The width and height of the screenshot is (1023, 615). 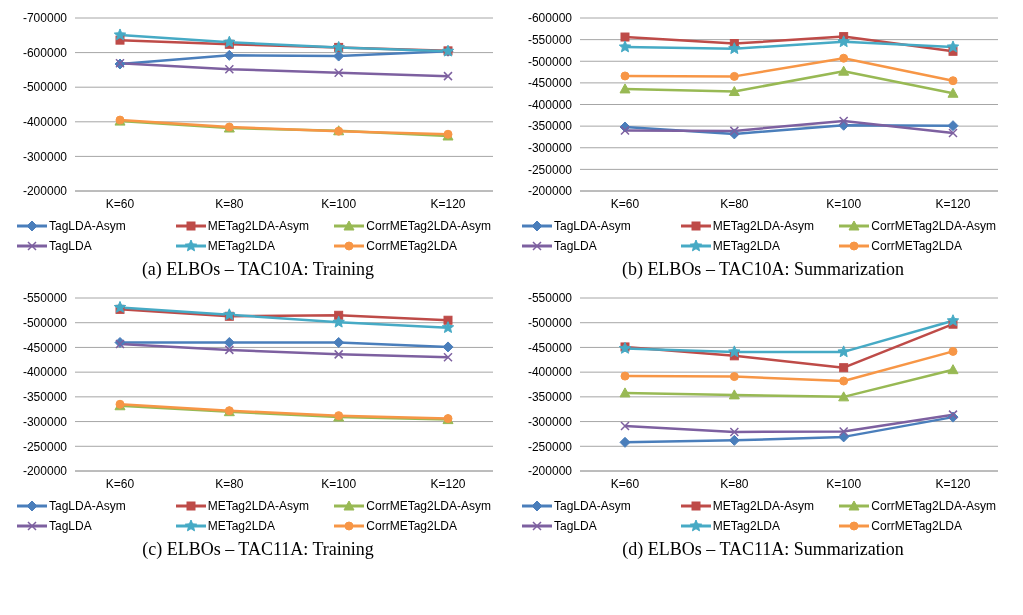 I want to click on text: (d) ELBOs – TAC11A: Summarization, so click(x=763, y=549).